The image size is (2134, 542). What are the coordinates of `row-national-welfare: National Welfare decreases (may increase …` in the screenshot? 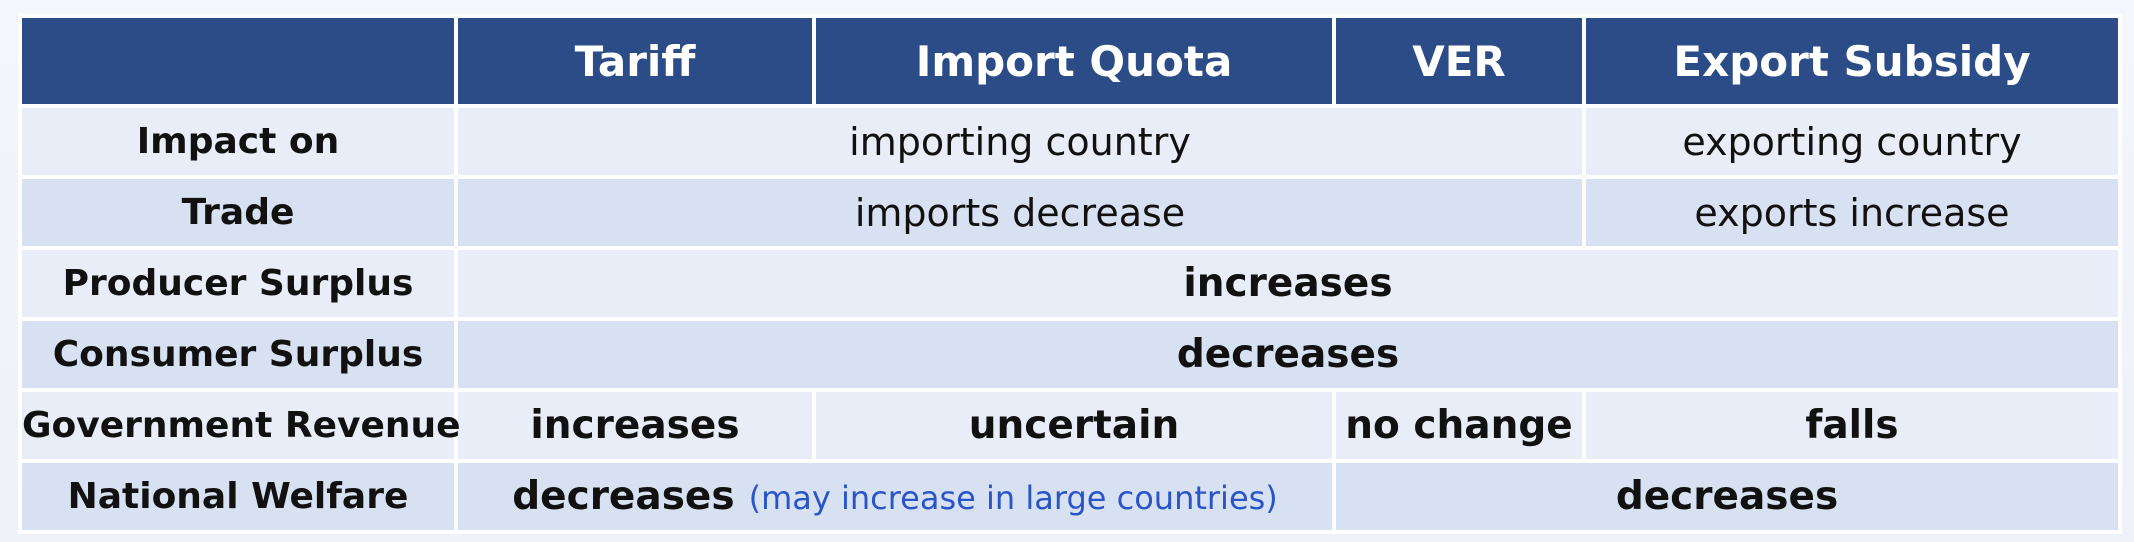 It's located at (1070, 496).